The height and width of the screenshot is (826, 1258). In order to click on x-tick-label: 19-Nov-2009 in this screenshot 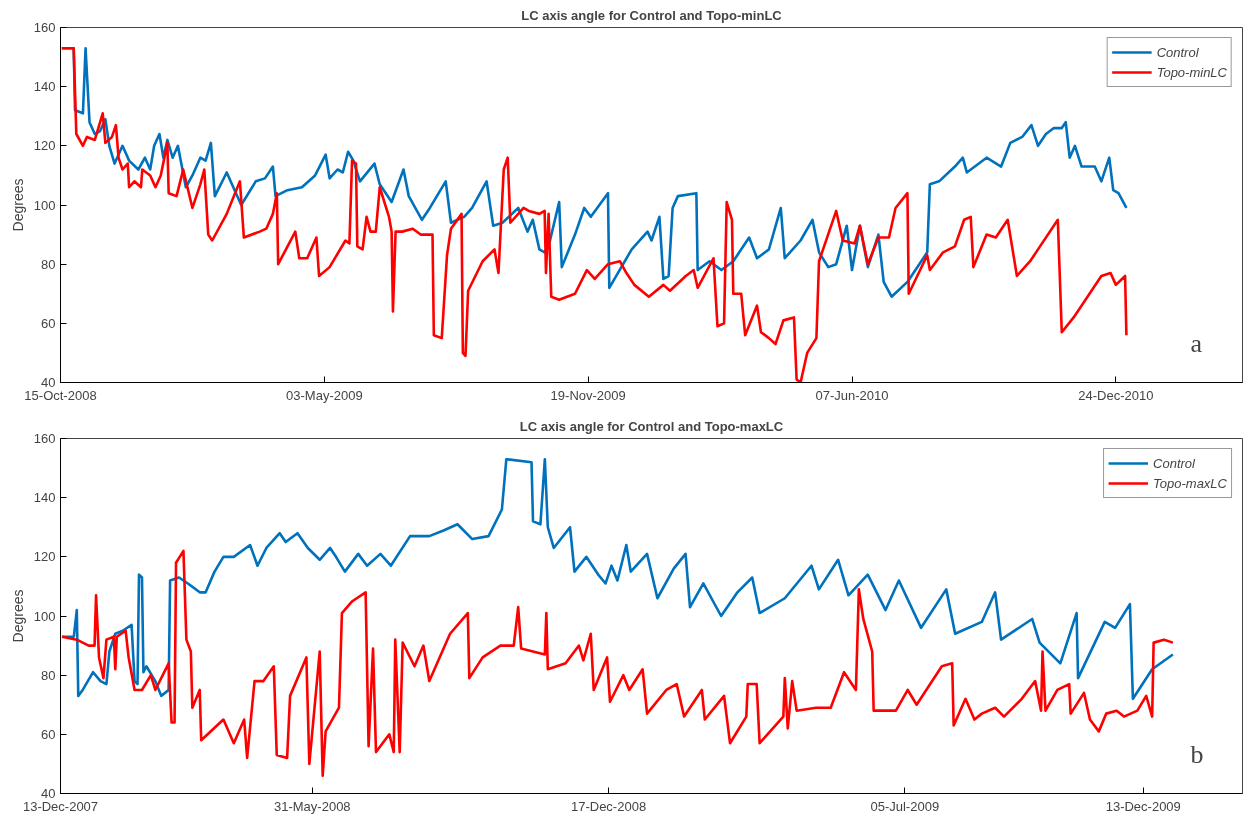, I will do `click(588, 395)`.